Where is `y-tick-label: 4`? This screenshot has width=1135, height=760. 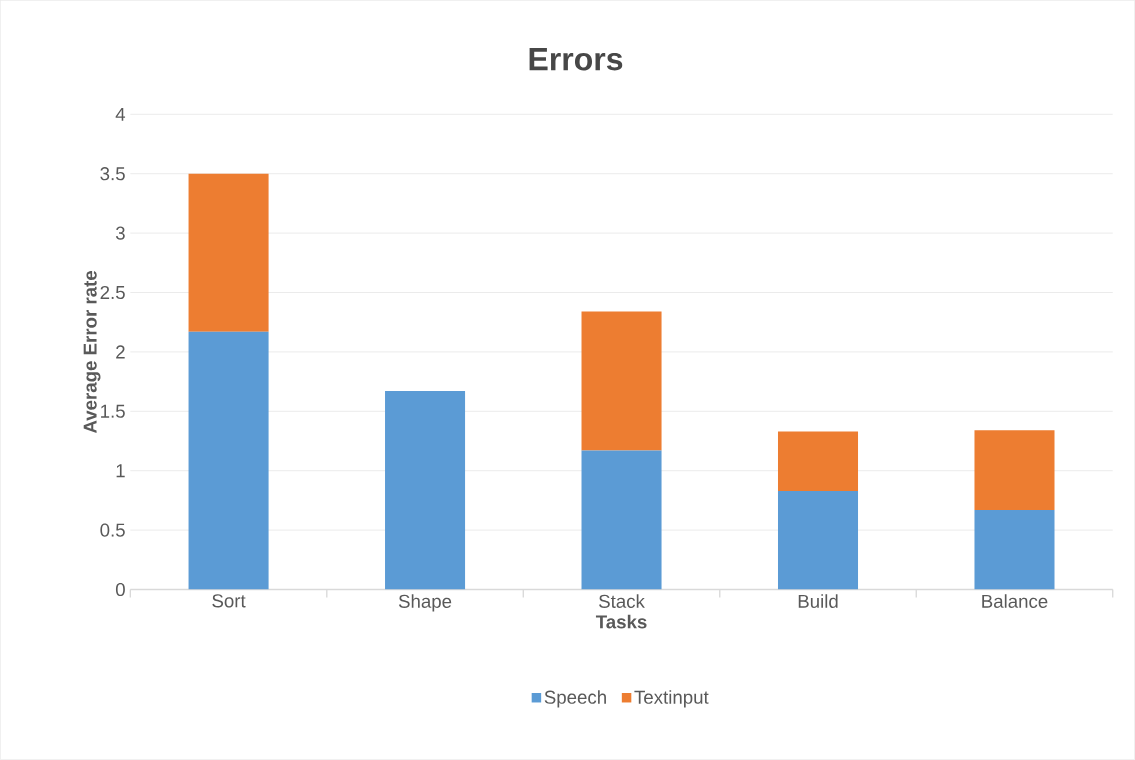
y-tick-label: 4 is located at coordinates (120, 114).